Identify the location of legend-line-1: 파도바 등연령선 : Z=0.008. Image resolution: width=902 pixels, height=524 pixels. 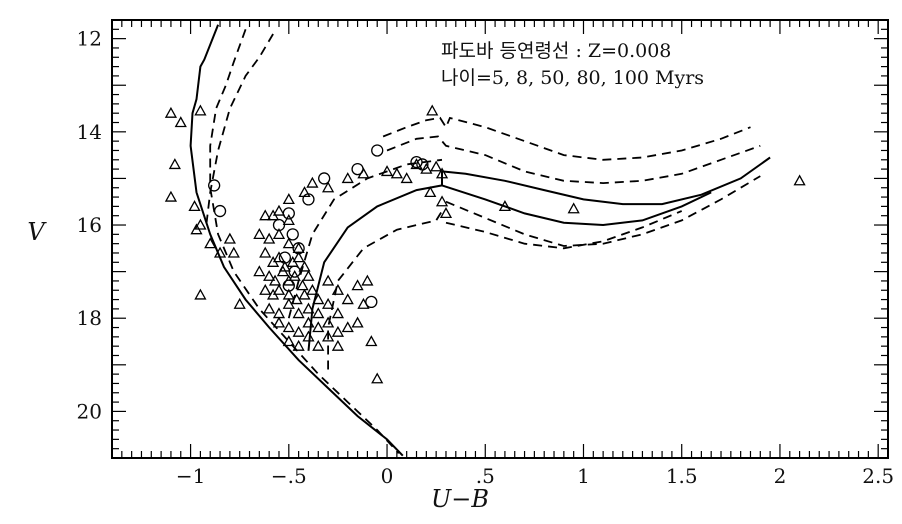
(556, 51).